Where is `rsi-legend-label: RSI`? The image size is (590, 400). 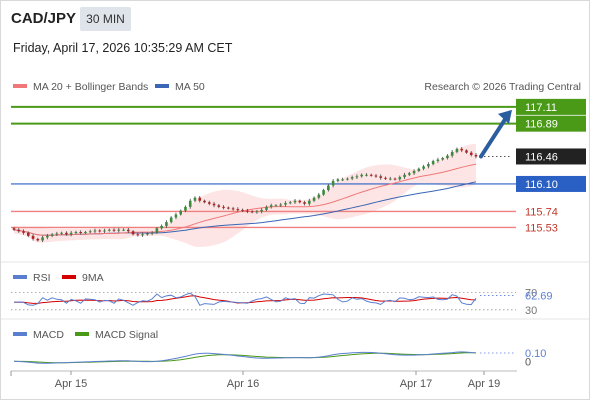 rsi-legend-label: RSI is located at coordinates (42, 278).